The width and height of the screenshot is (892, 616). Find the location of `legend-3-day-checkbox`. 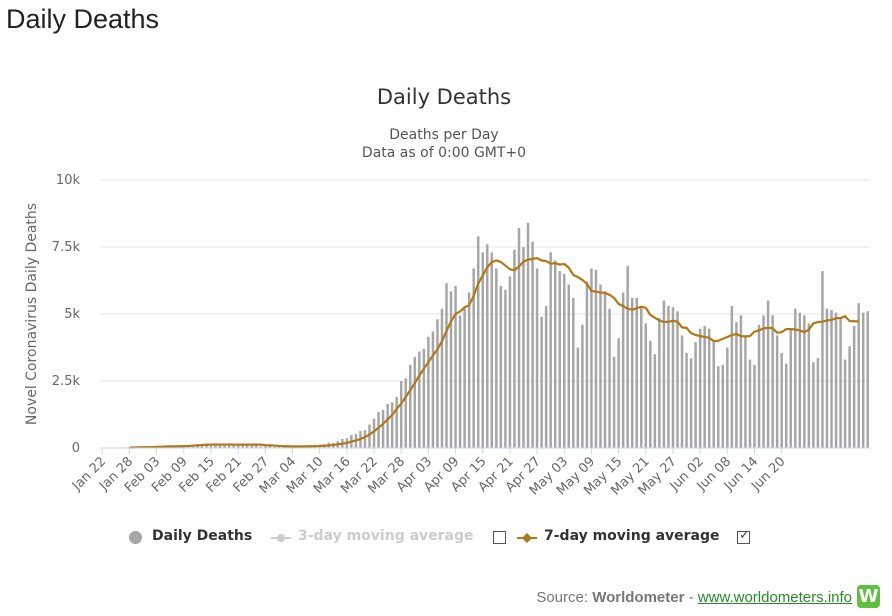

legend-3-day-checkbox is located at coordinates (499, 537).